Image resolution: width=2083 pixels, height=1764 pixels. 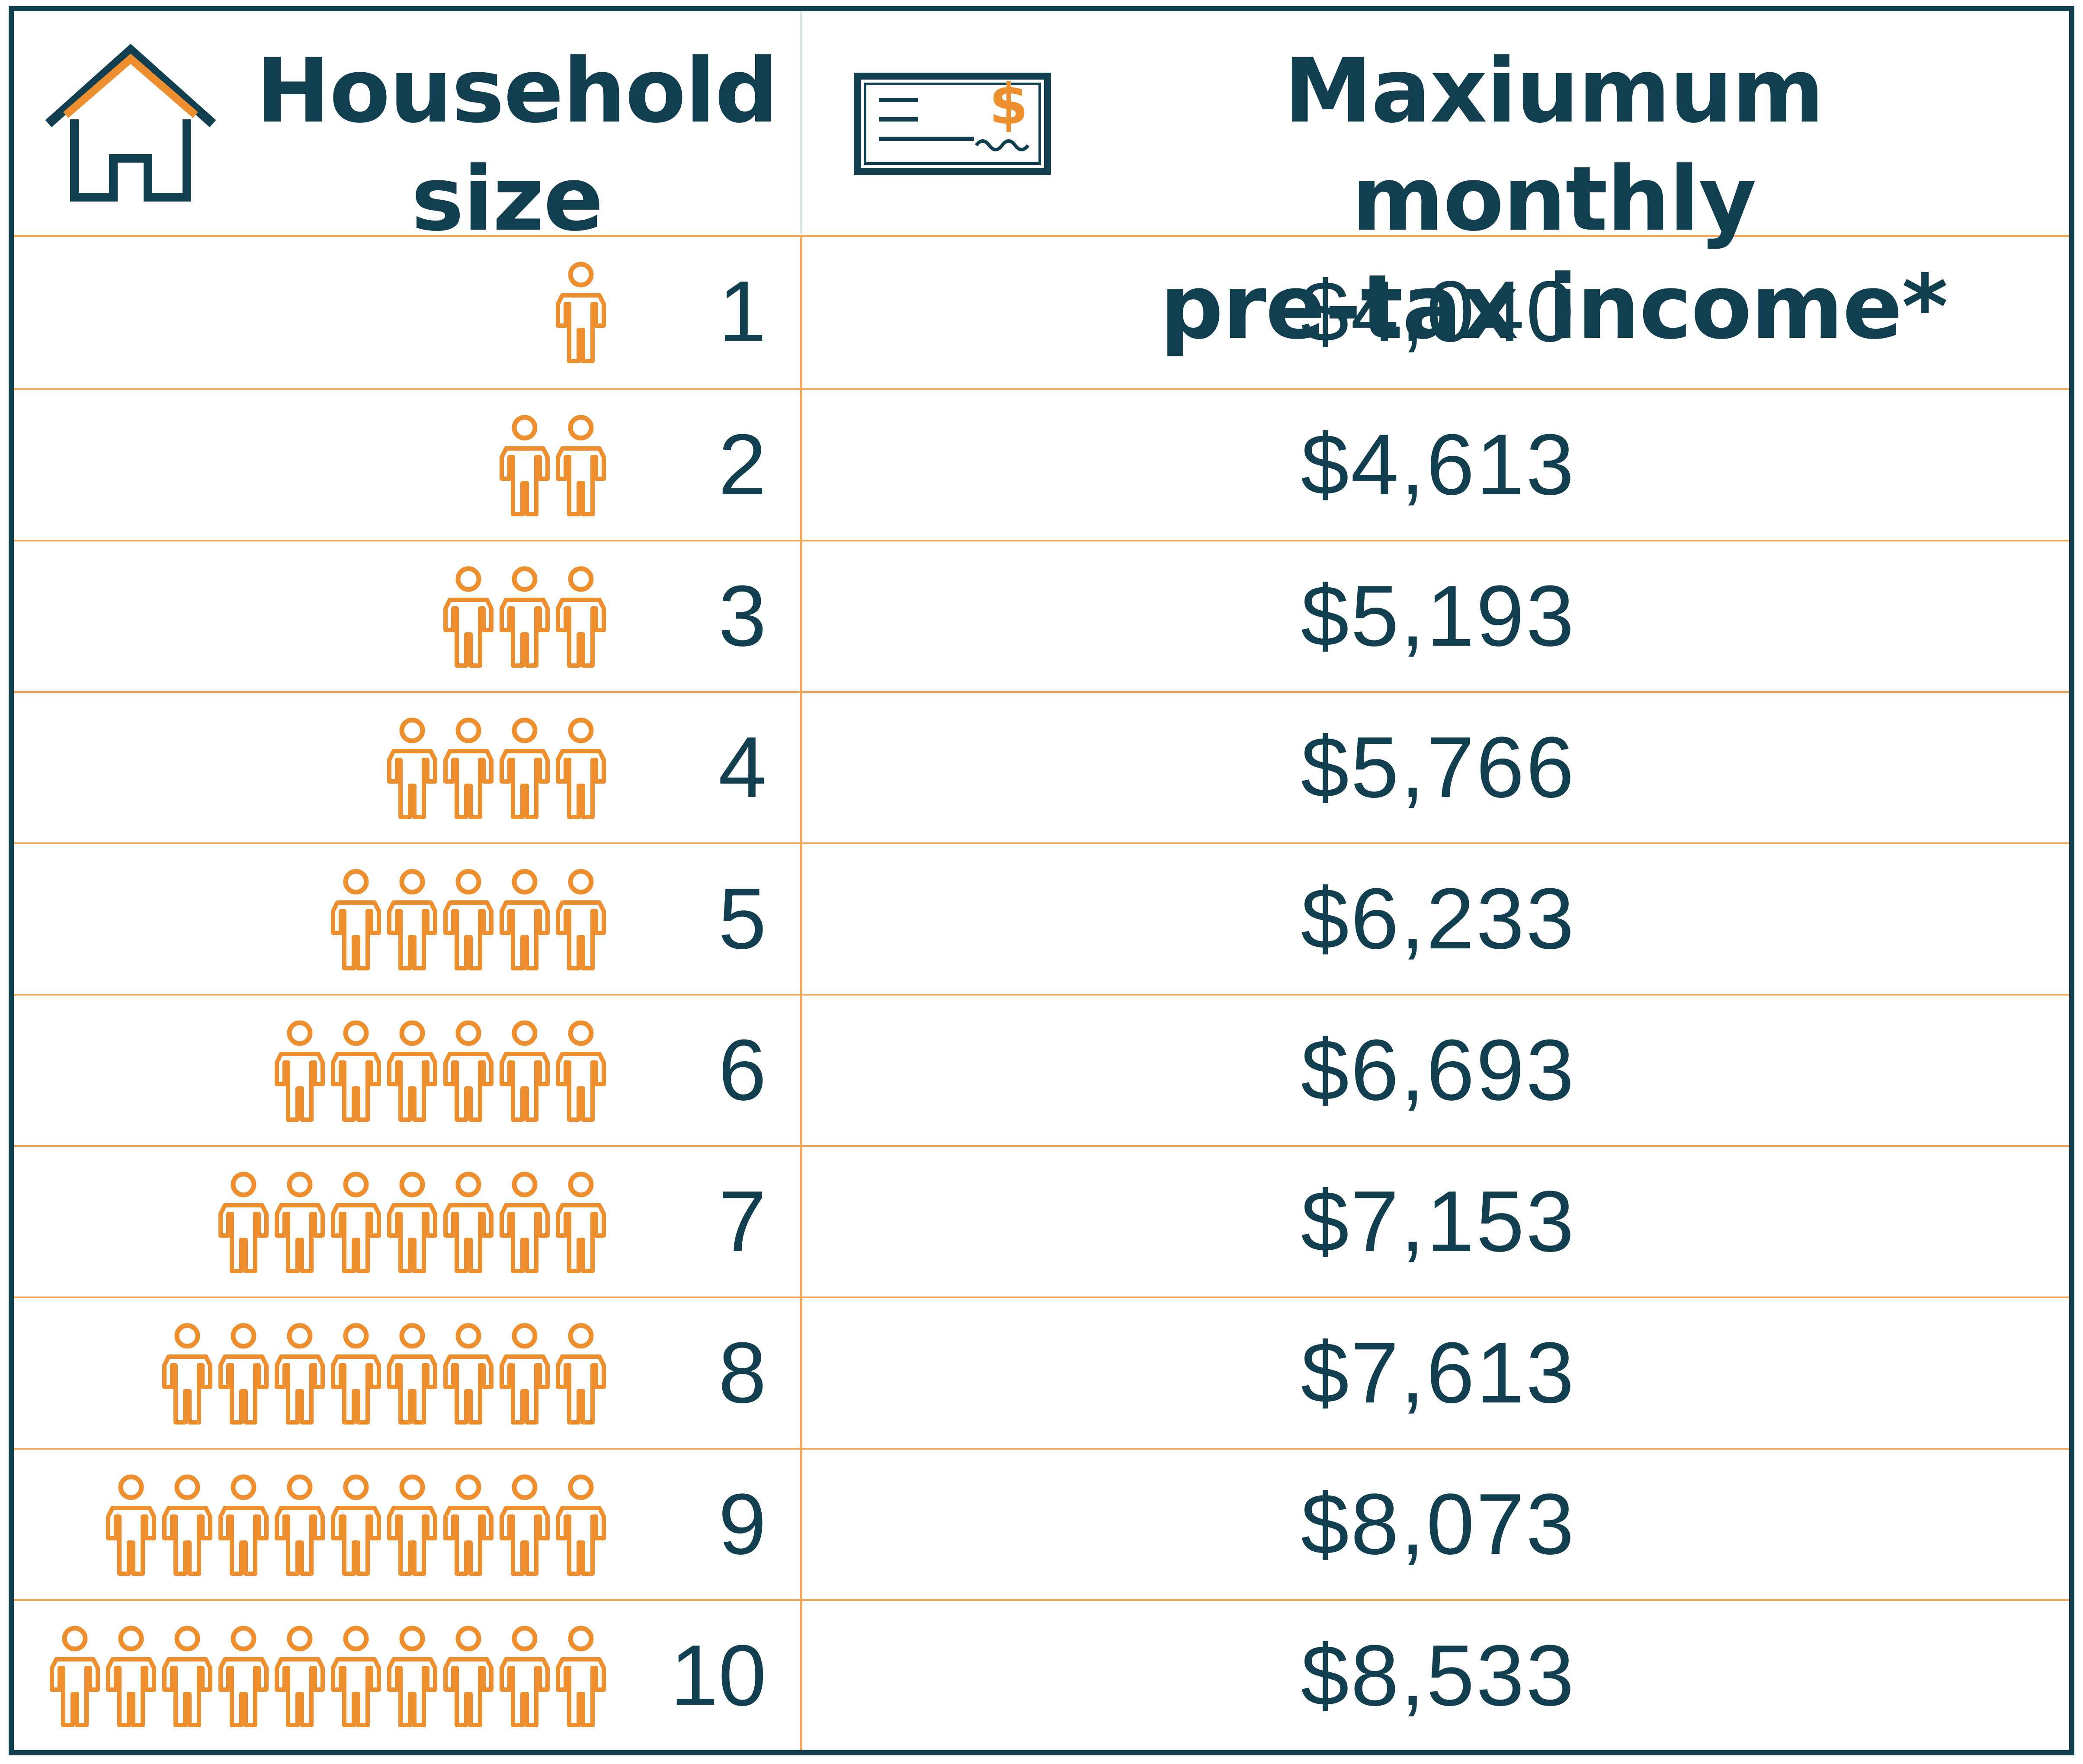 I want to click on household-size-value: 9, so click(x=742, y=1524).